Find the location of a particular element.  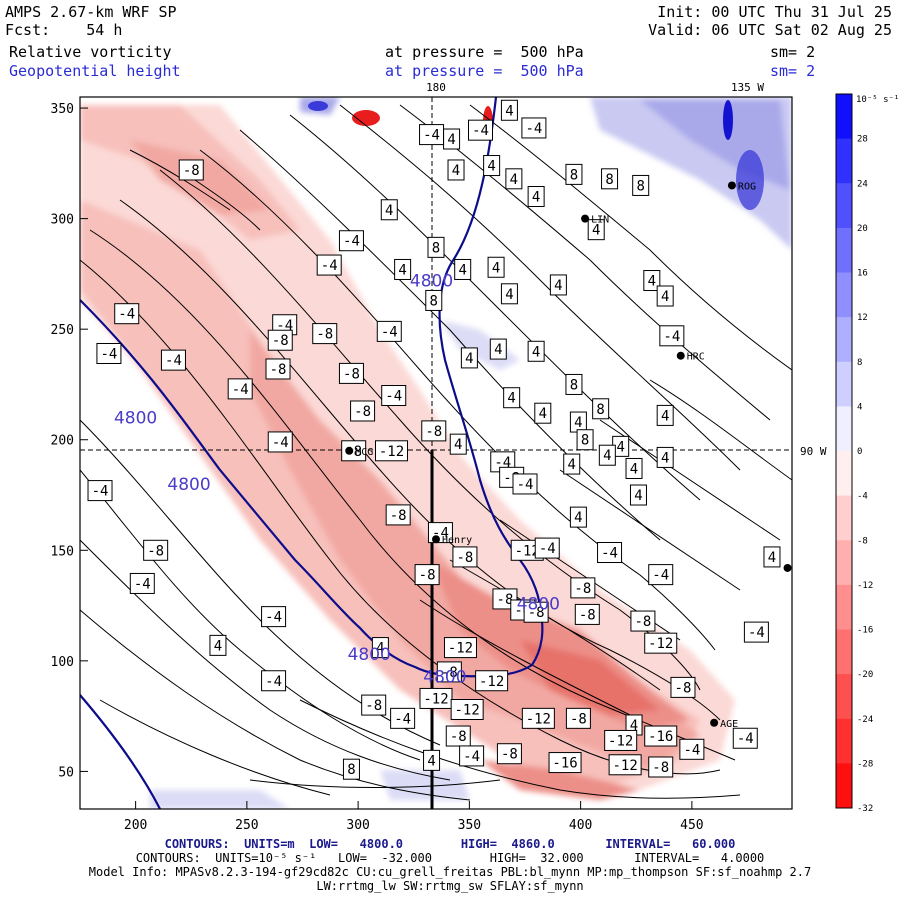

y-tick-label: 150 is located at coordinates (62, 551).